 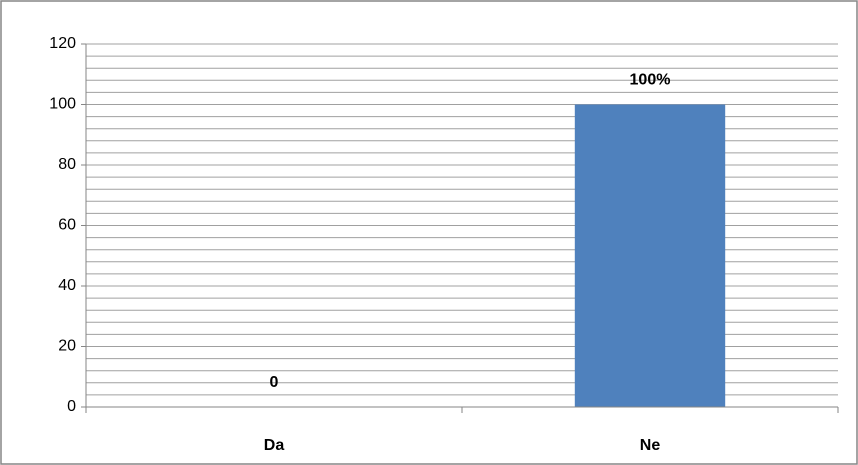 What do you see at coordinates (650, 255) in the screenshot?
I see `bar` at bounding box center [650, 255].